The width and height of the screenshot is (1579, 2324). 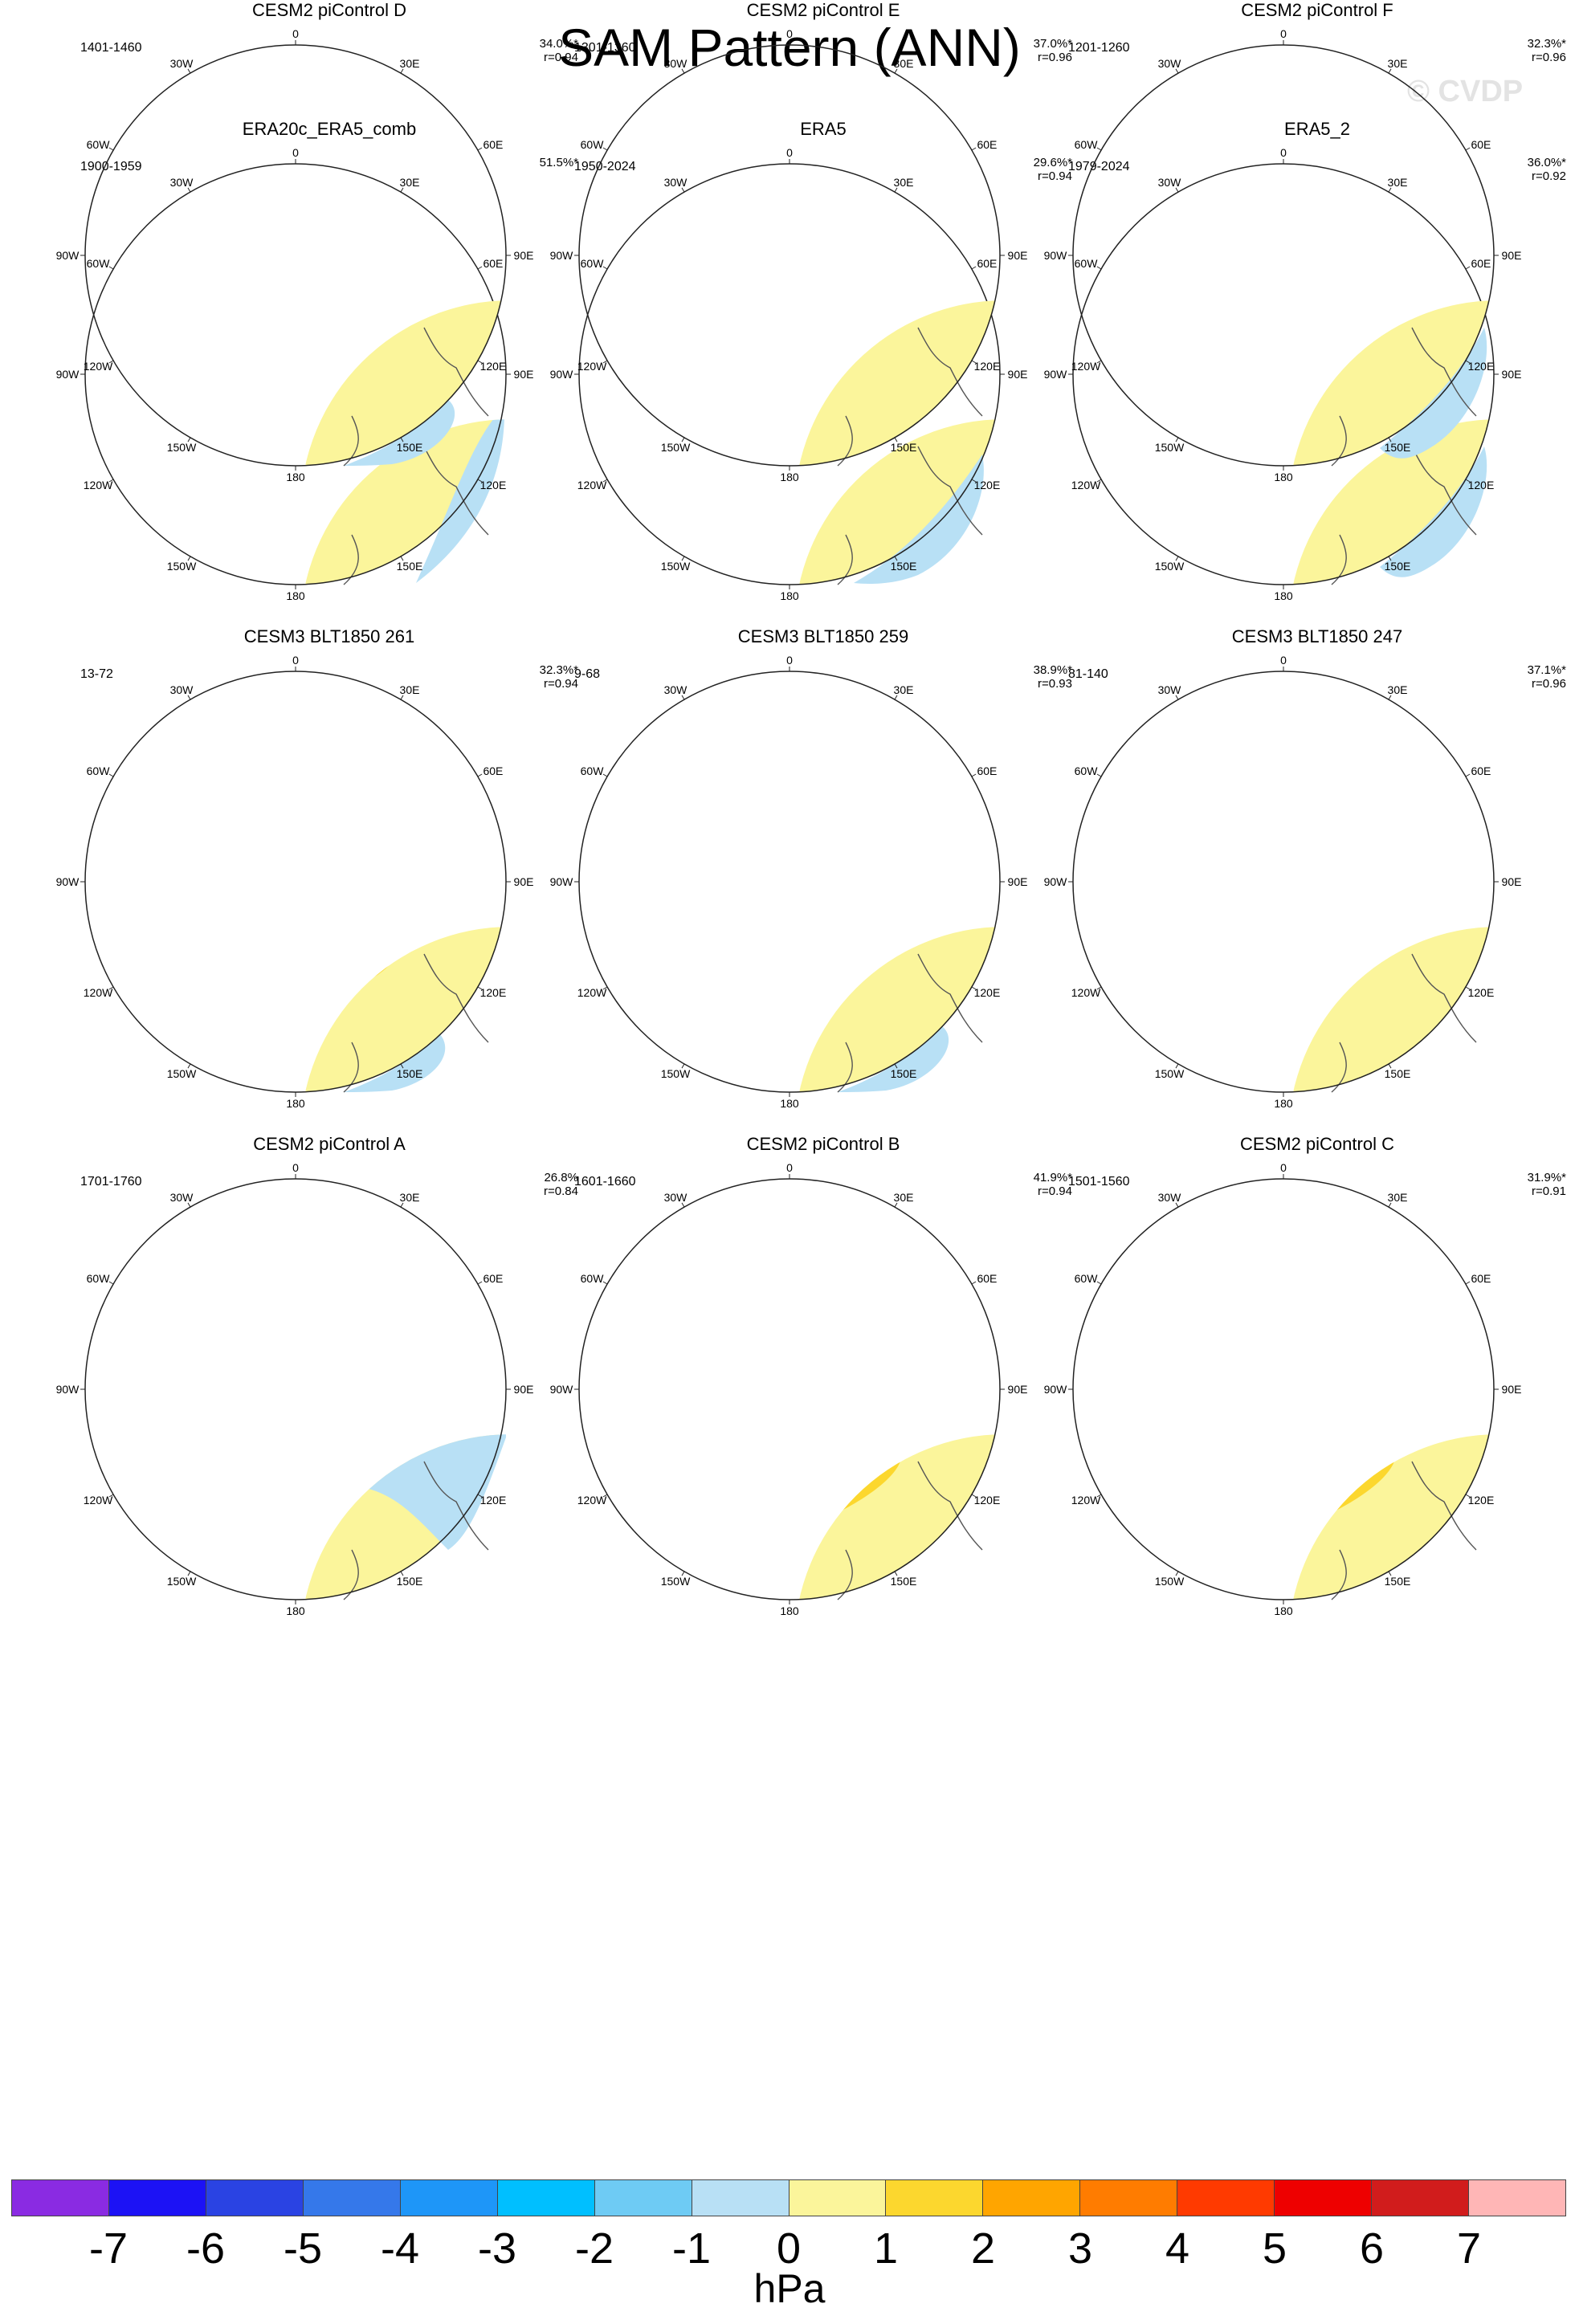 What do you see at coordinates (1546, 670) in the screenshot?
I see `panel-variance-pct: 37.1%*` at bounding box center [1546, 670].